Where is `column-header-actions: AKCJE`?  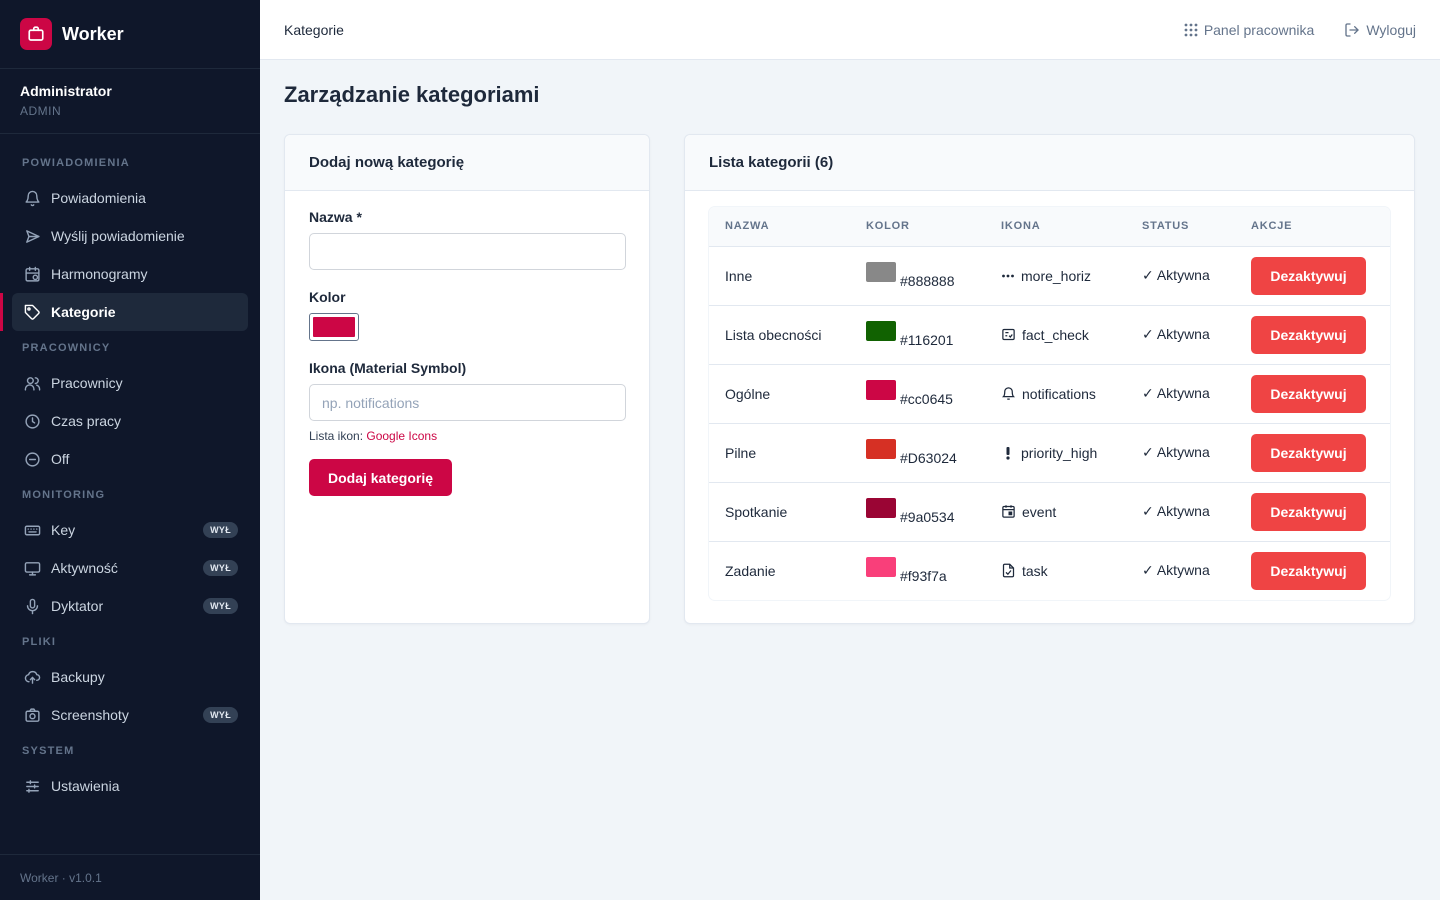
column-header-actions: AKCJE is located at coordinates (1272, 226).